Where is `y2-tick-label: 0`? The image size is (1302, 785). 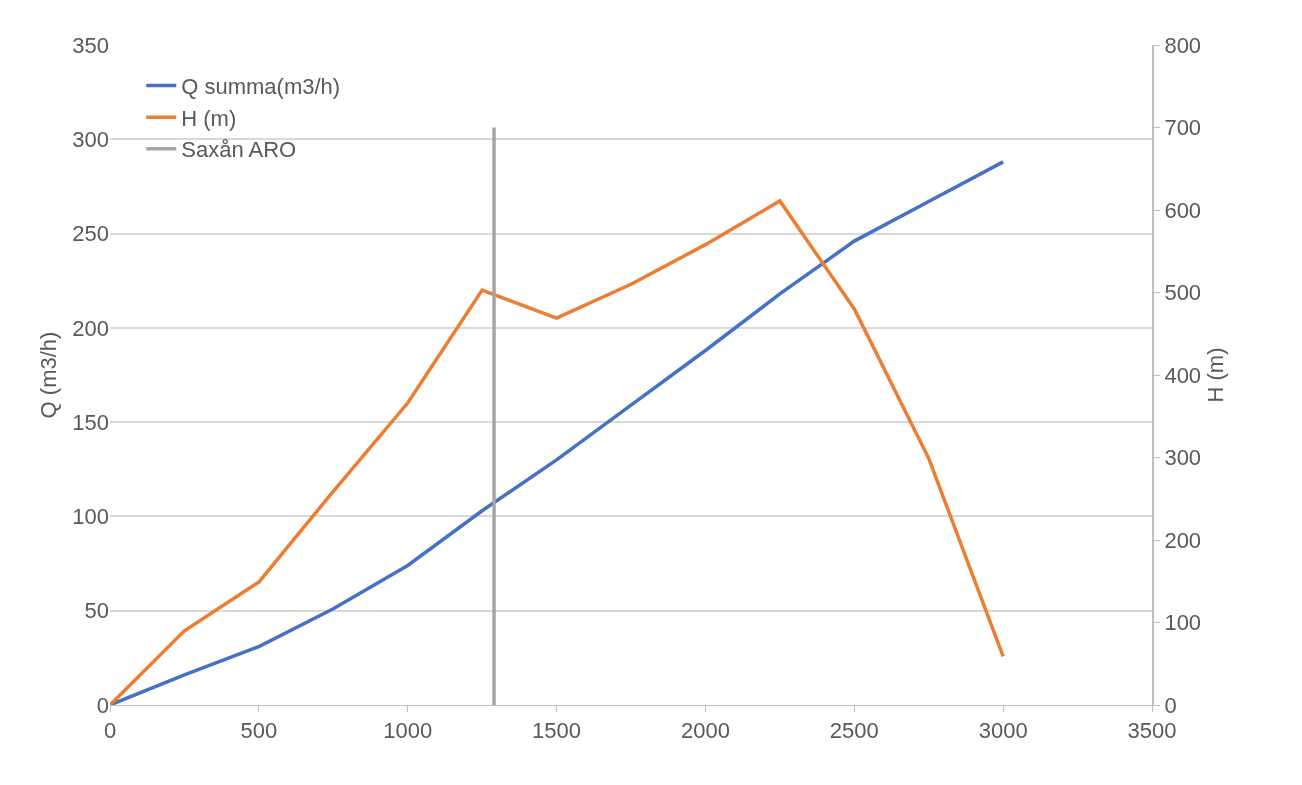 y2-tick-label: 0 is located at coordinates (1170, 705).